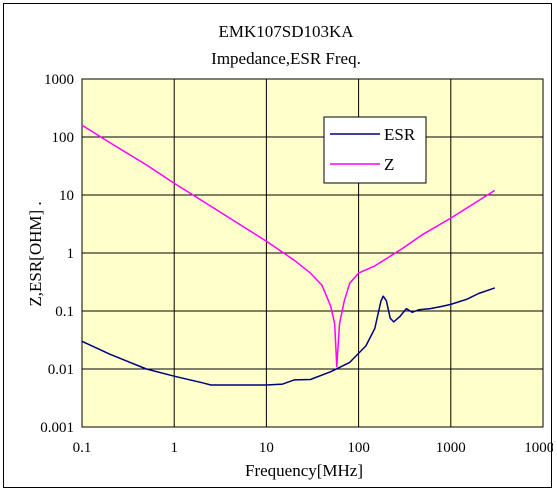  What do you see at coordinates (57, 254) in the screenshot?
I see `y-tick-labels: 0.001 0.01 0.1 1 10 100 1000` at bounding box center [57, 254].